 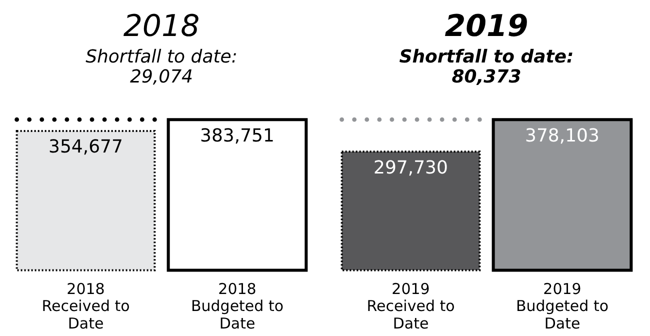 What do you see at coordinates (161, 26) in the screenshot?
I see `chart-title: 2018` at bounding box center [161, 26].